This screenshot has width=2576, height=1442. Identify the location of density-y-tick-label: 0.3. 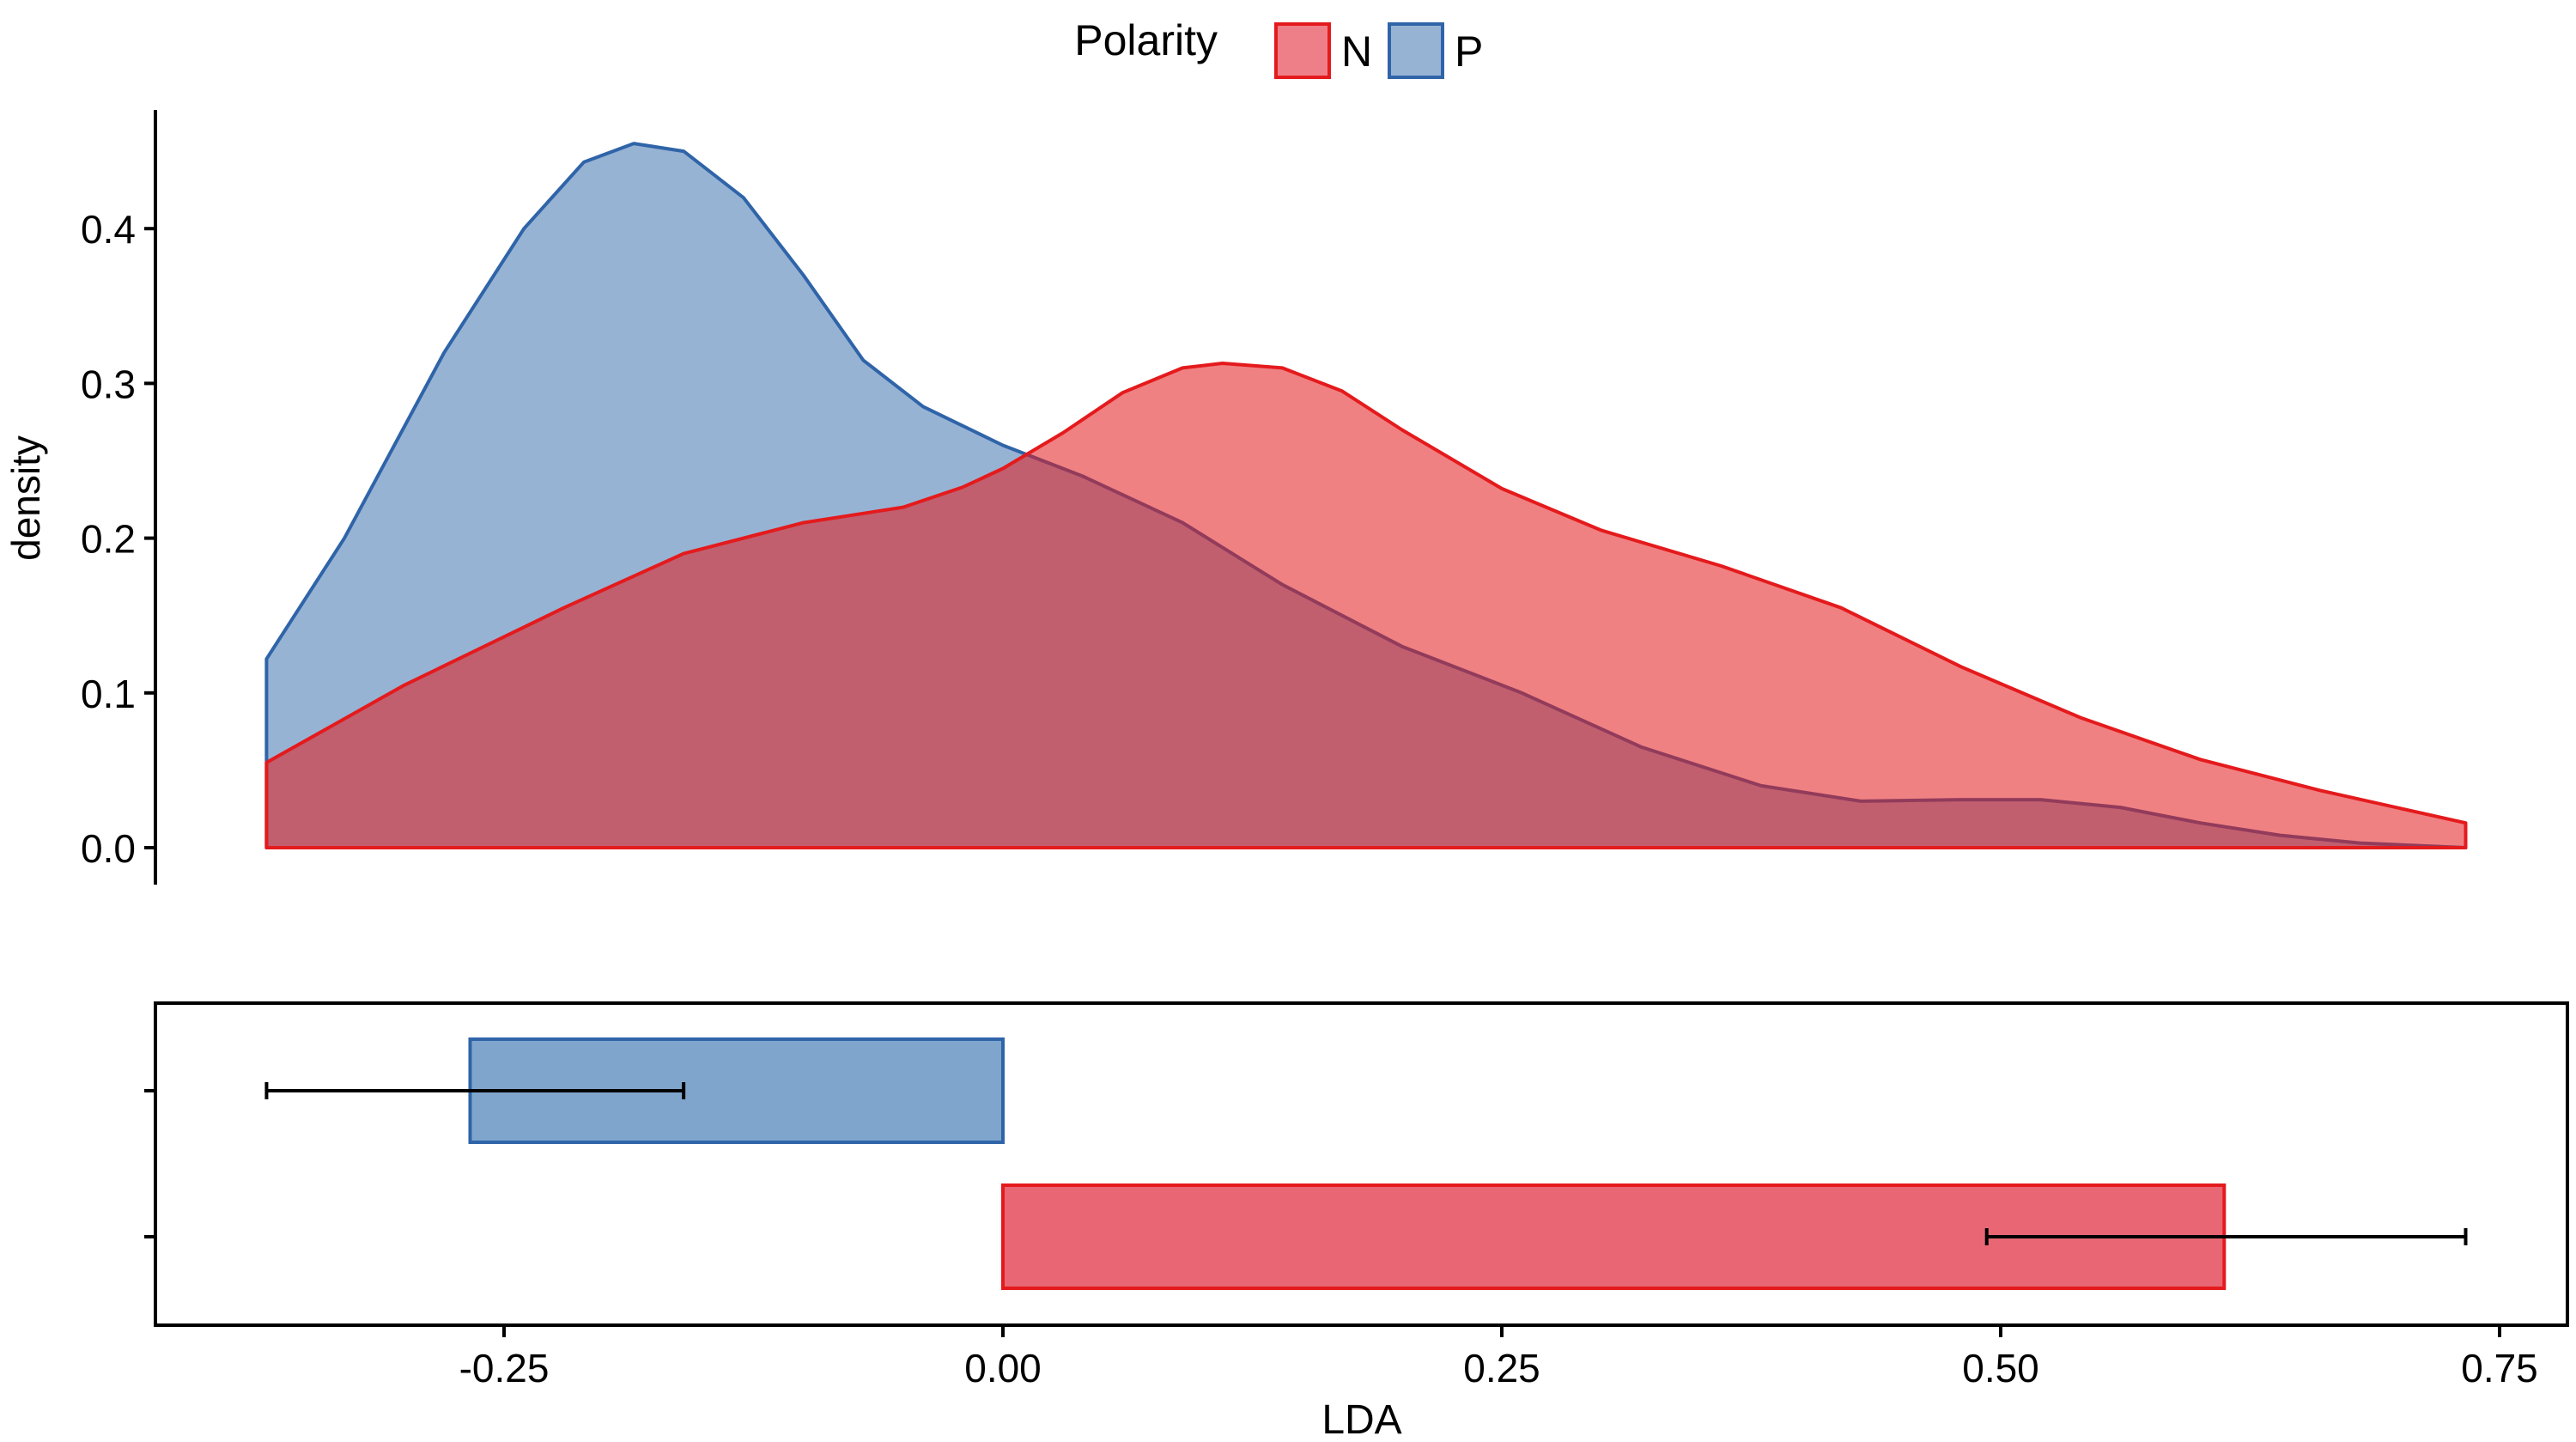
(109, 384).